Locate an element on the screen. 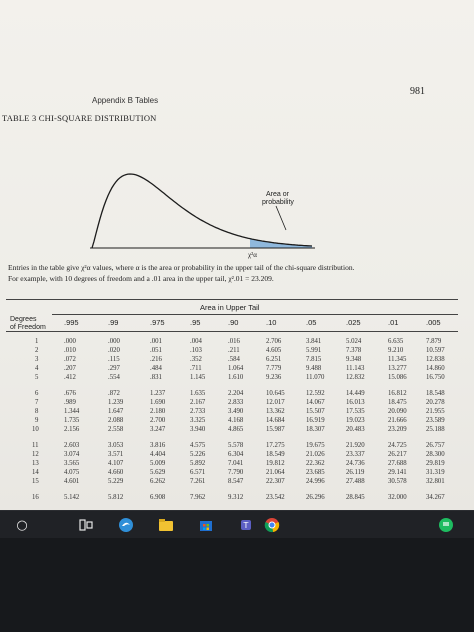 The width and height of the screenshot is (474, 632). table-cell: 4.601 is located at coordinates (72, 481).